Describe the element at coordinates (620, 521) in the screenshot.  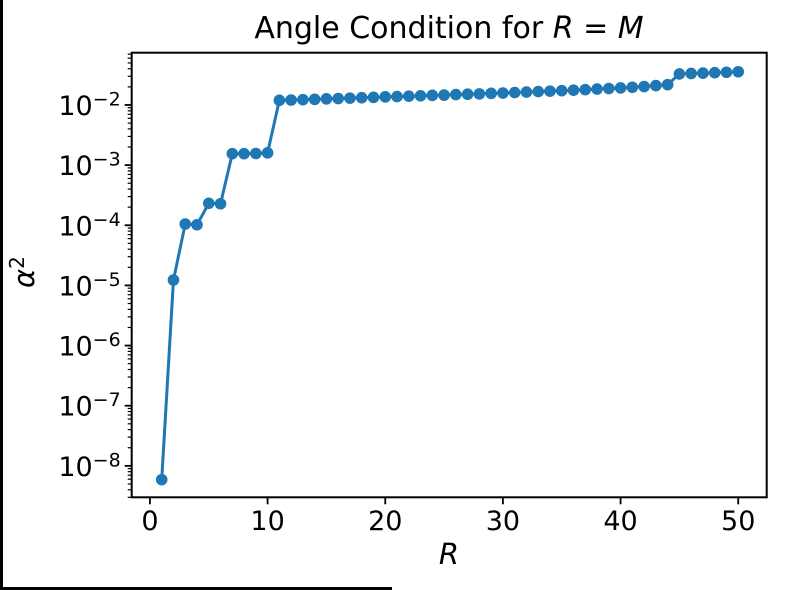
I see `x-tick-label: 40` at that location.